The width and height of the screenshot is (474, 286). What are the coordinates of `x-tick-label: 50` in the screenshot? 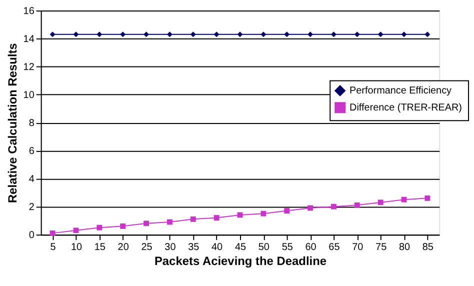 It's located at (264, 248).